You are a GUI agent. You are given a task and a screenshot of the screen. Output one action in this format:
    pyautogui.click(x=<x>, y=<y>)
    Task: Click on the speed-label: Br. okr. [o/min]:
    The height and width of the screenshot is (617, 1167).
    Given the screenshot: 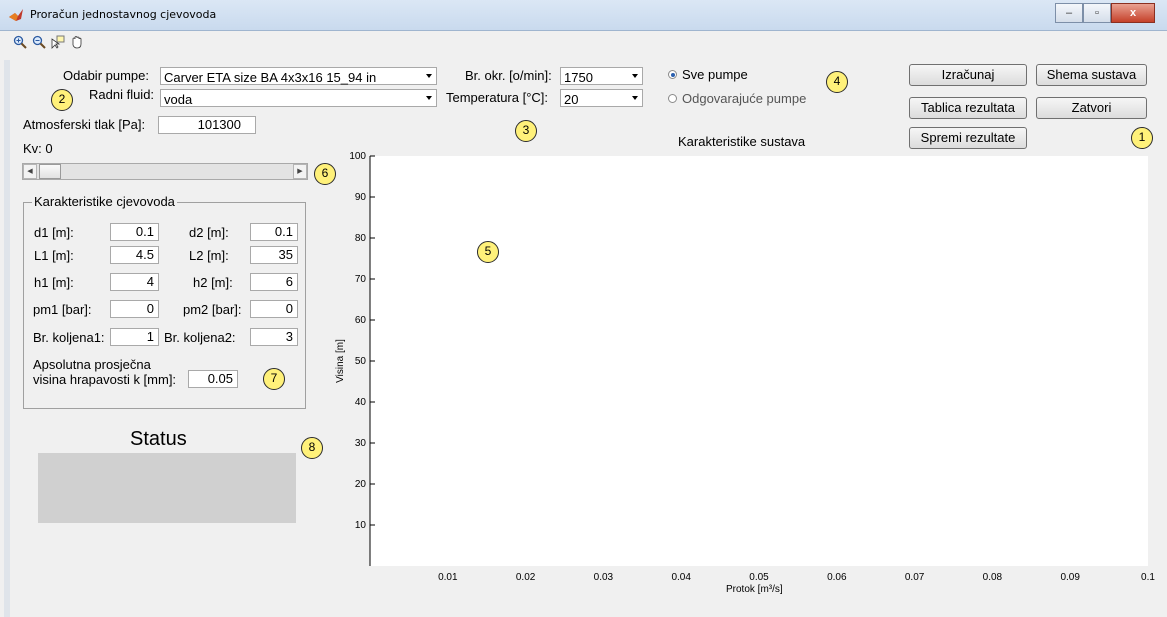 What is the action you would take?
    pyautogui.click(x=508, y=75)
    